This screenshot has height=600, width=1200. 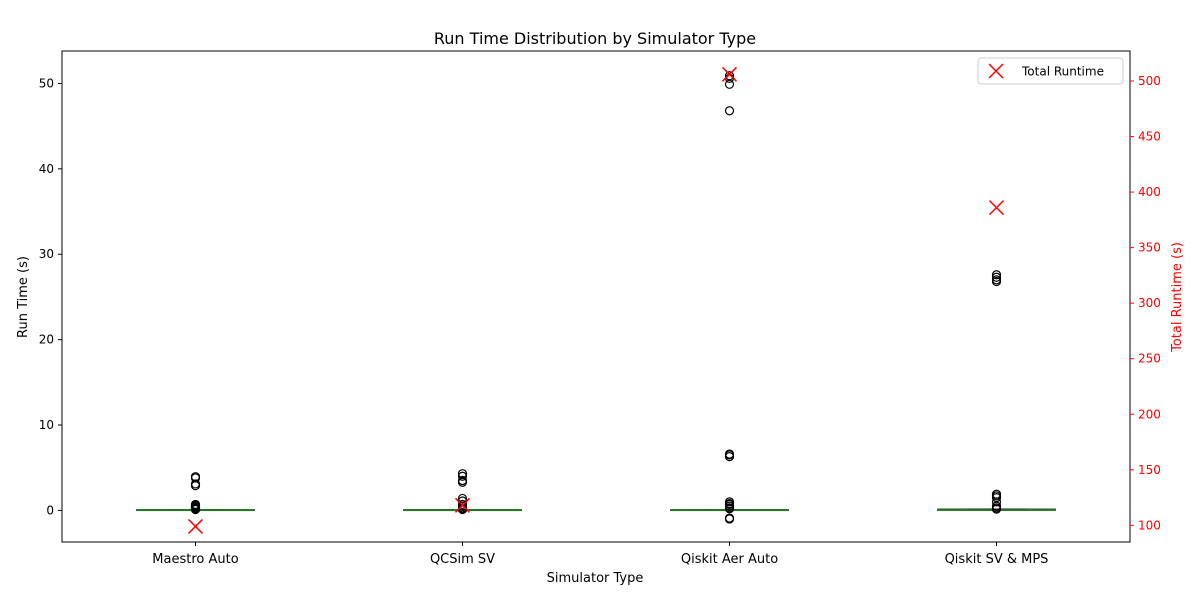 I want to click on legend: Total Runtime, so click(x=1050, y=71).